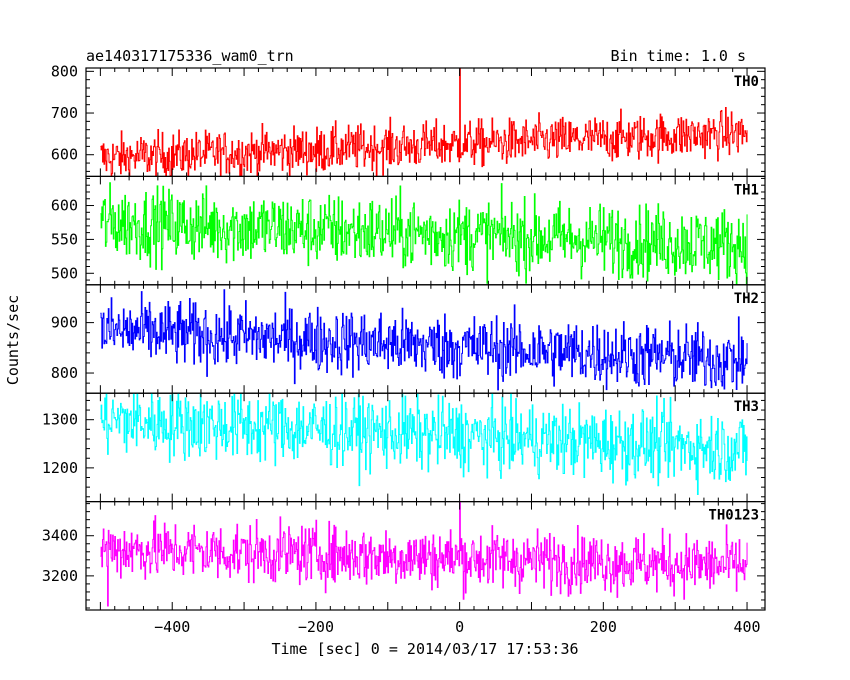 This screenshot has width=850, height=680. What do you see at coordinates (64, 239) in the screenshot?
I see `y-tick-label: 550` at bounding box center [64, 239].